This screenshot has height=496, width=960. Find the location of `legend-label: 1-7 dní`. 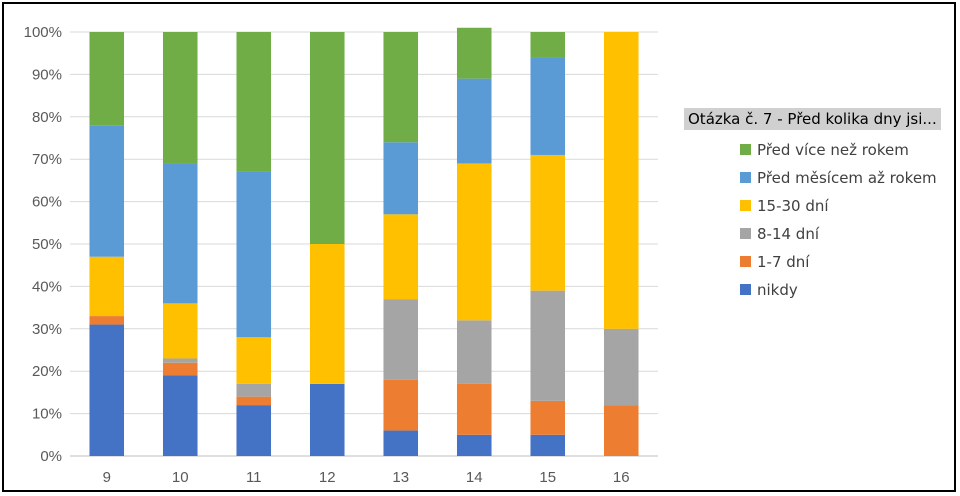

legend-label: 1-7 dní is located at coordinates (783, 262).